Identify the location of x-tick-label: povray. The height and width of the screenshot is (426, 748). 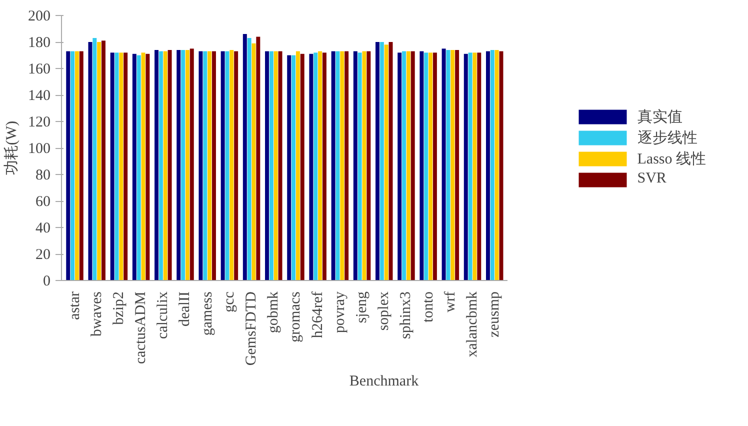
(340, 312).